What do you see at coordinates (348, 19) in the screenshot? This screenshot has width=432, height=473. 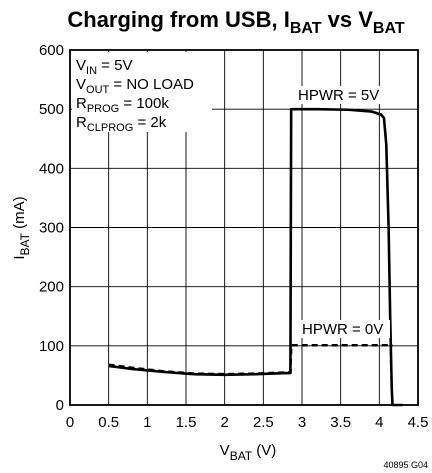 I see `chart-title-mid: vs V` at bounding box center [348, 19].